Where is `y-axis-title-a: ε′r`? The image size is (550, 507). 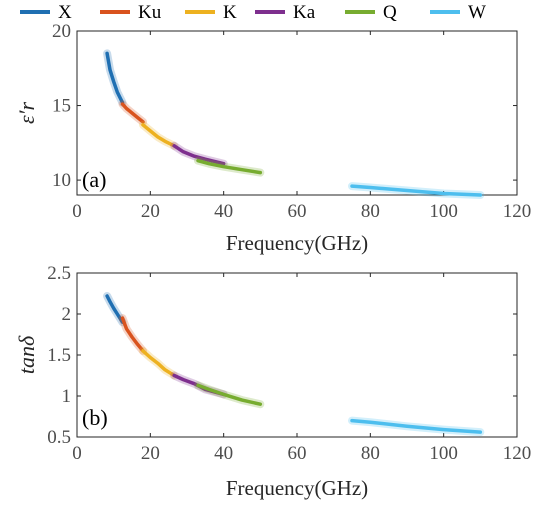
y-axis-title-a: ε′r is located at coordinates (26, 113).